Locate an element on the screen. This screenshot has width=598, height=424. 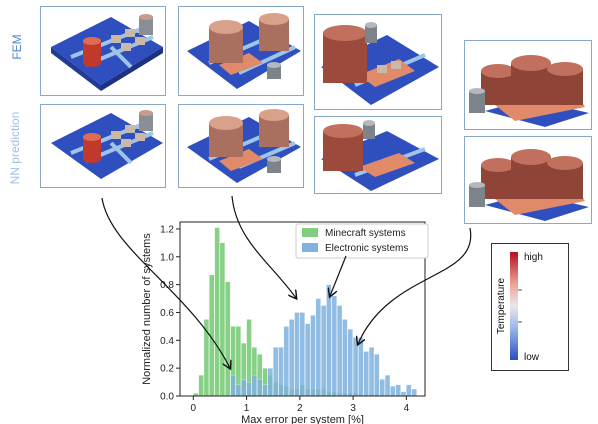
x-tick-label: 3 is located at coordinates (353, 408).